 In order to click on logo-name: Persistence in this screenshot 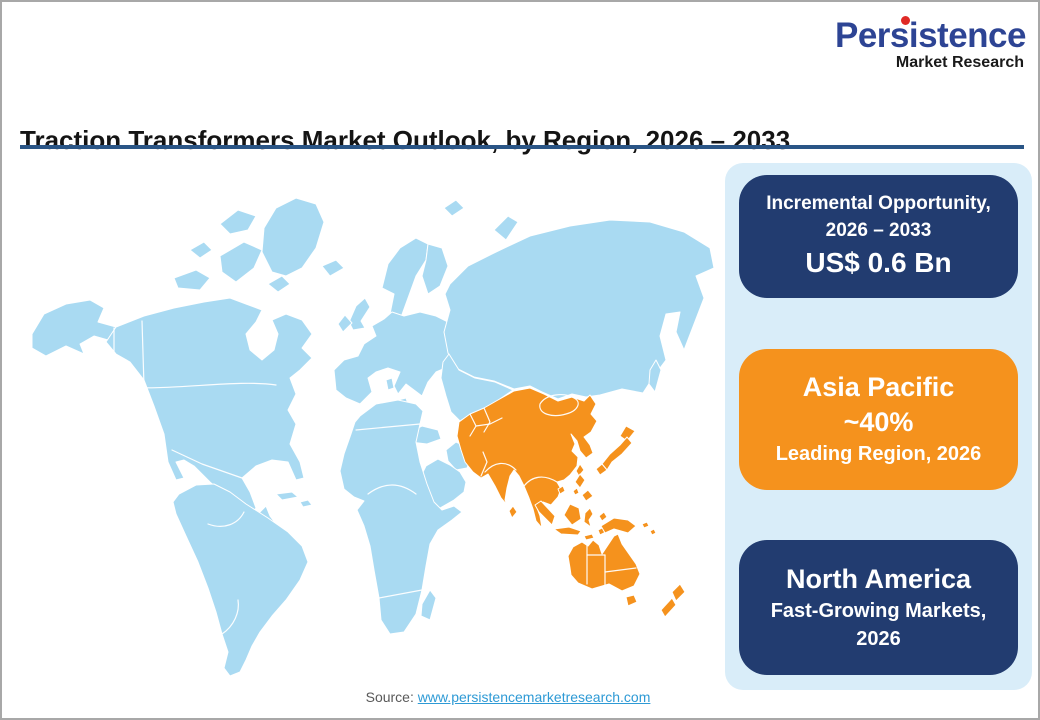, I will do `click(930, 35)`.